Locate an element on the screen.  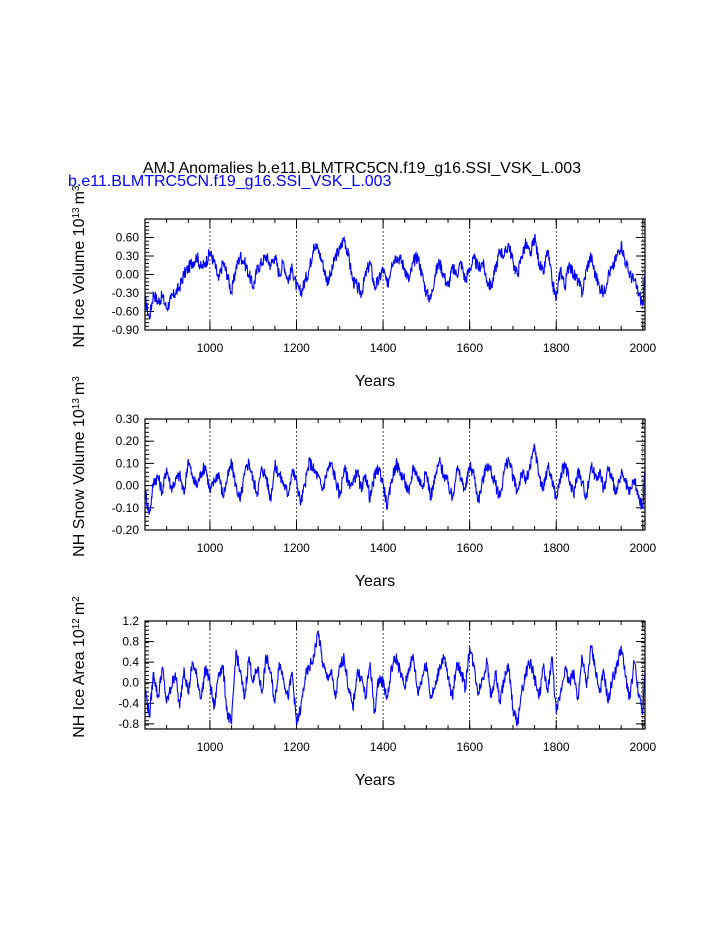
ice-area-xtick-label-1200: 1200 is located at coordinates (296, 747).